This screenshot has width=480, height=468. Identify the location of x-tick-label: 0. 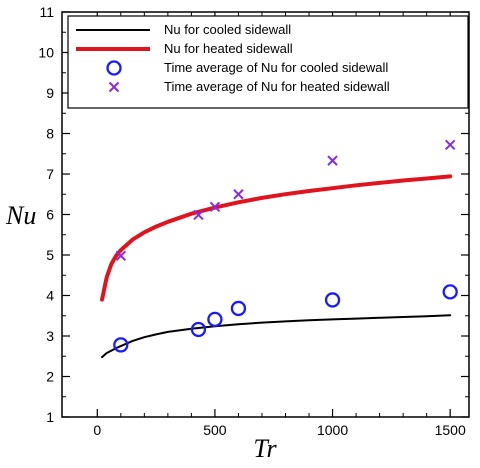
(97, 430).